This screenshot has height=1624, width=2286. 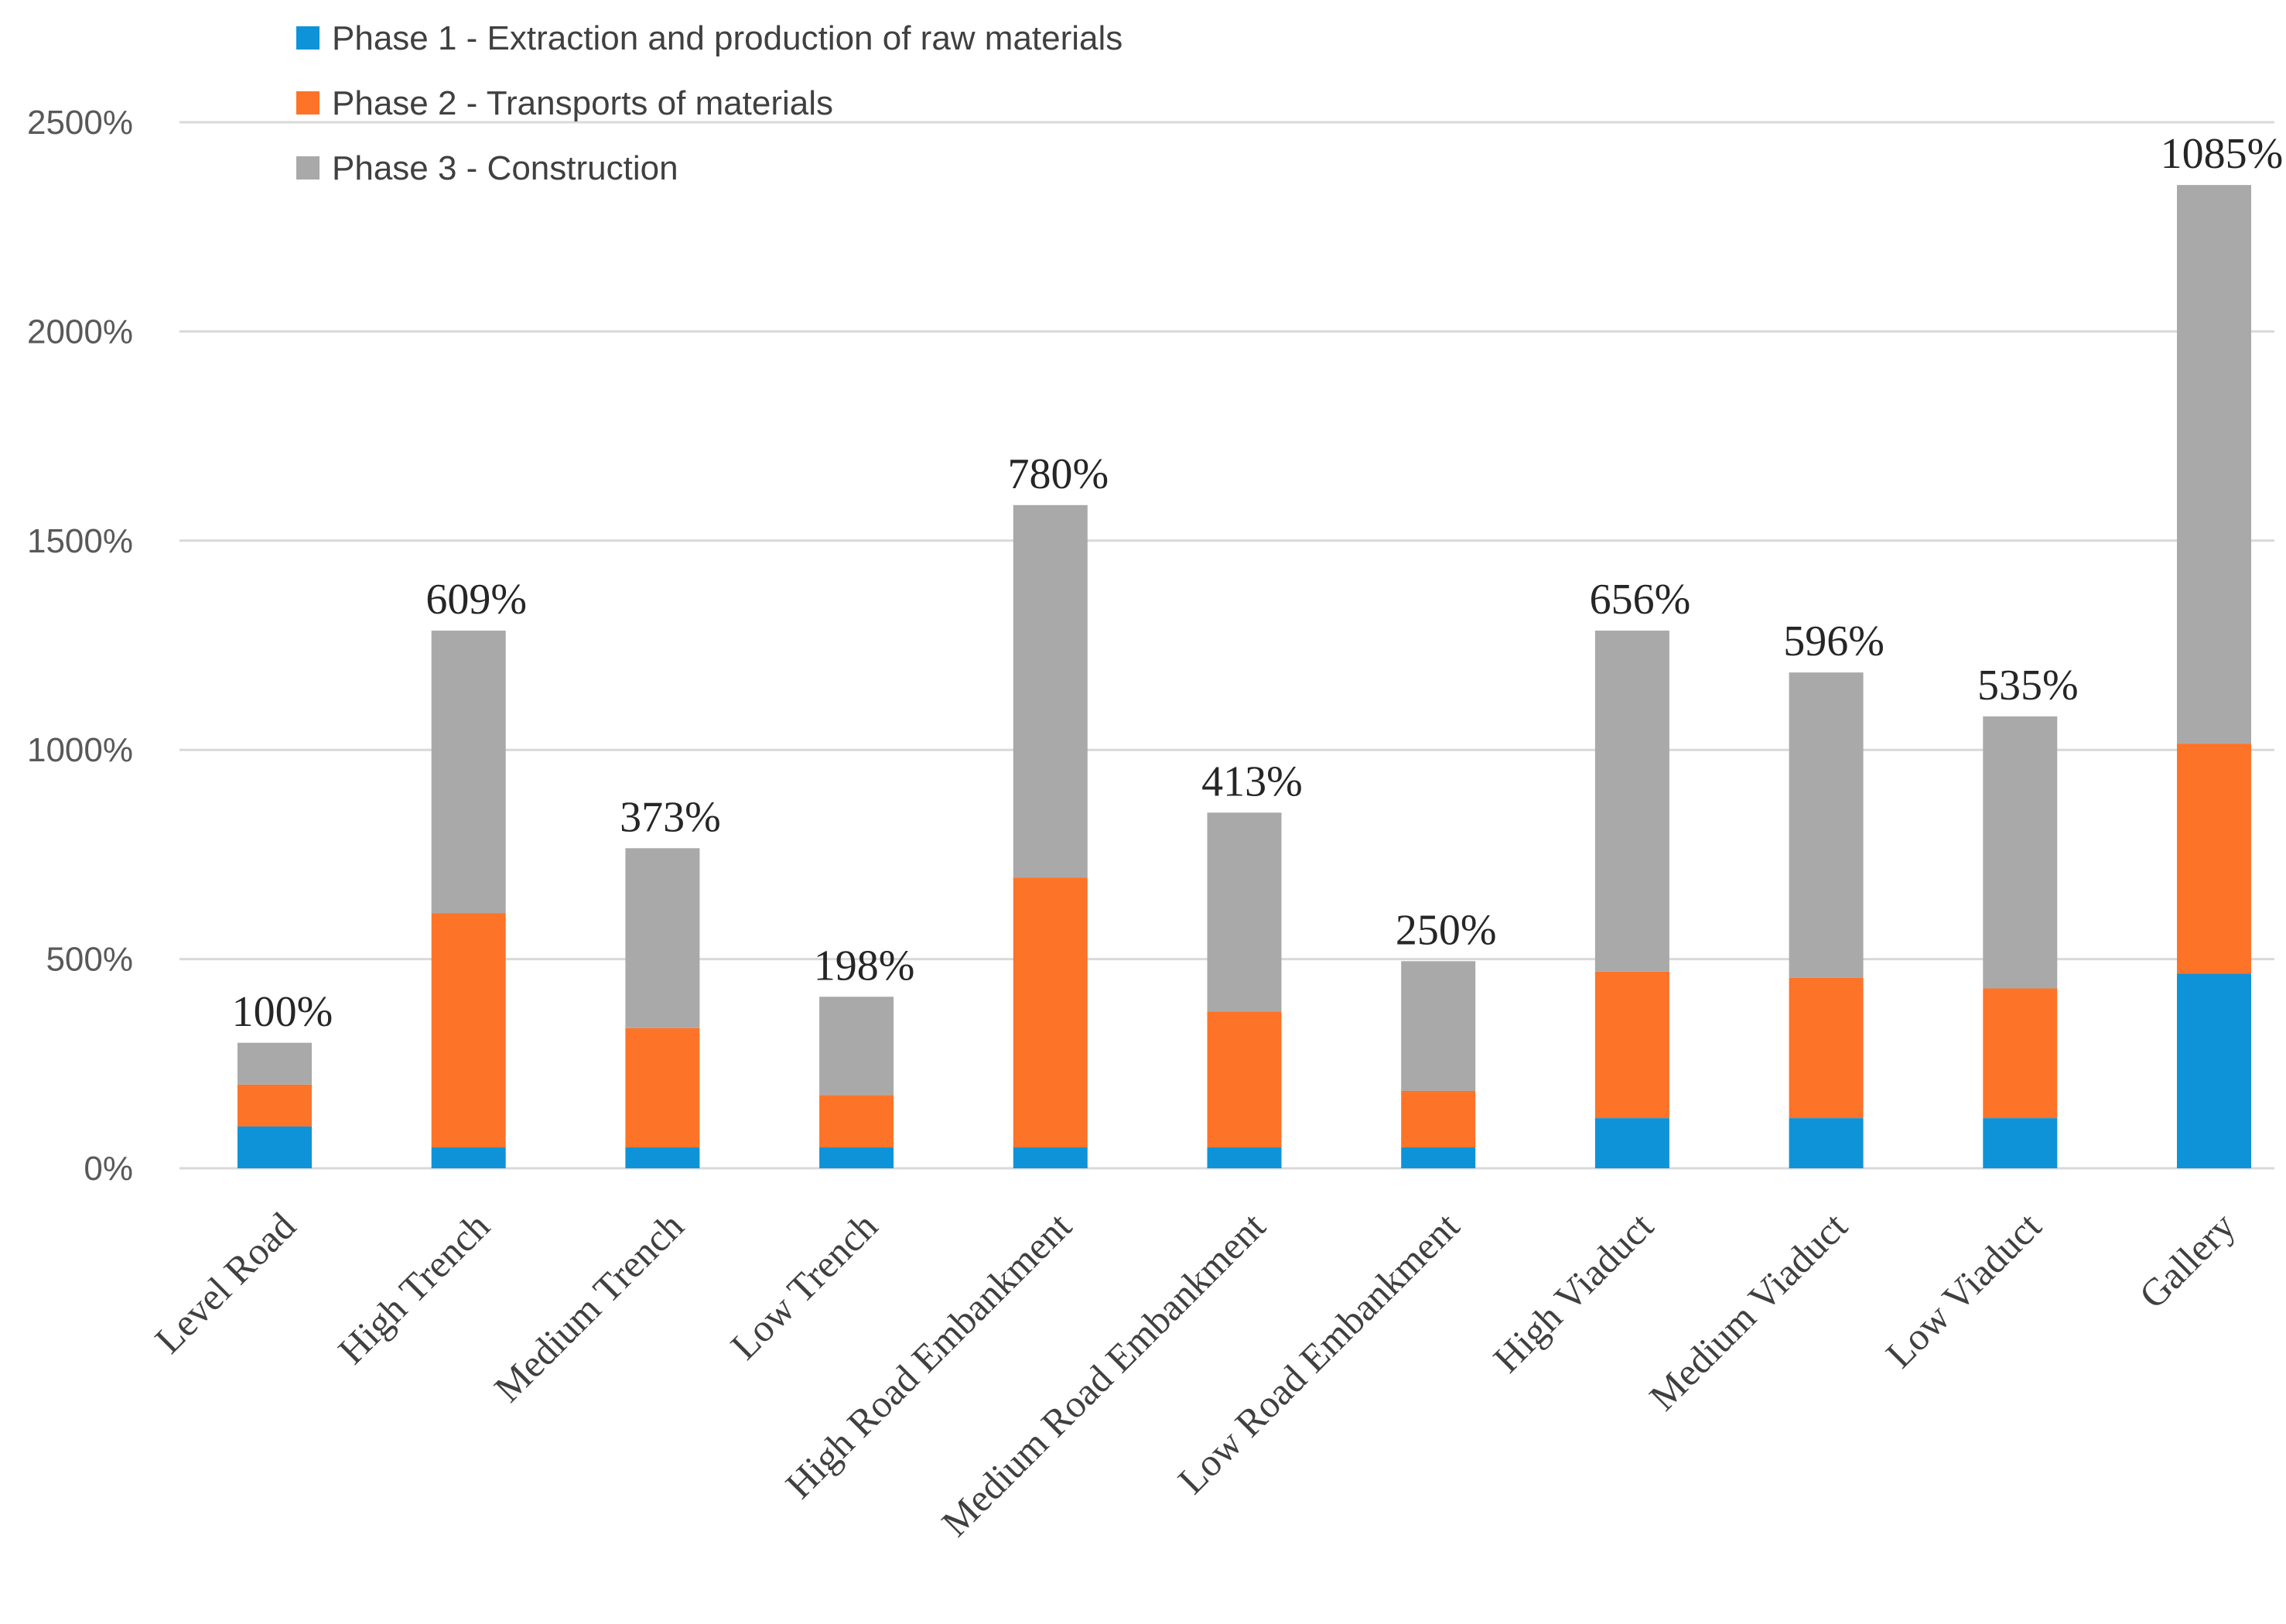 I want to click on x-tick-label: High Trench, so click(x=414, y=1288).